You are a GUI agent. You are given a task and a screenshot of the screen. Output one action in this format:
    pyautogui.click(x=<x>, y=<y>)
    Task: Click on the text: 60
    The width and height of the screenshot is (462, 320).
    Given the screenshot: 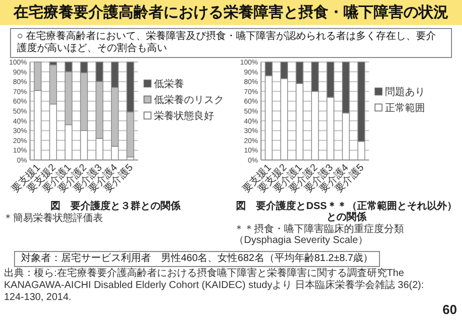 What is the action you would take?
    pyautogui.click(x=449, y=309)
    